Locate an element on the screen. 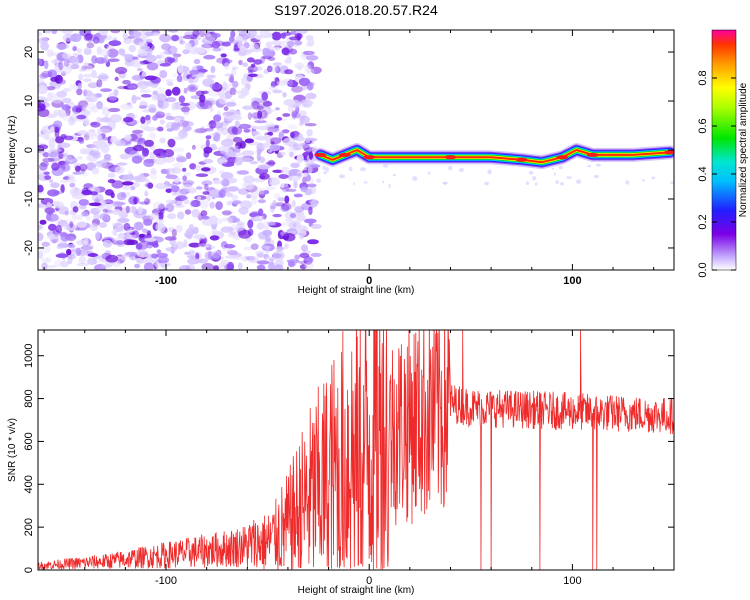 The width and height of the screenshot is (750, 600). spectrogram-y-axis-label: Frequency (Hz) is located at coordinates (12, 150).